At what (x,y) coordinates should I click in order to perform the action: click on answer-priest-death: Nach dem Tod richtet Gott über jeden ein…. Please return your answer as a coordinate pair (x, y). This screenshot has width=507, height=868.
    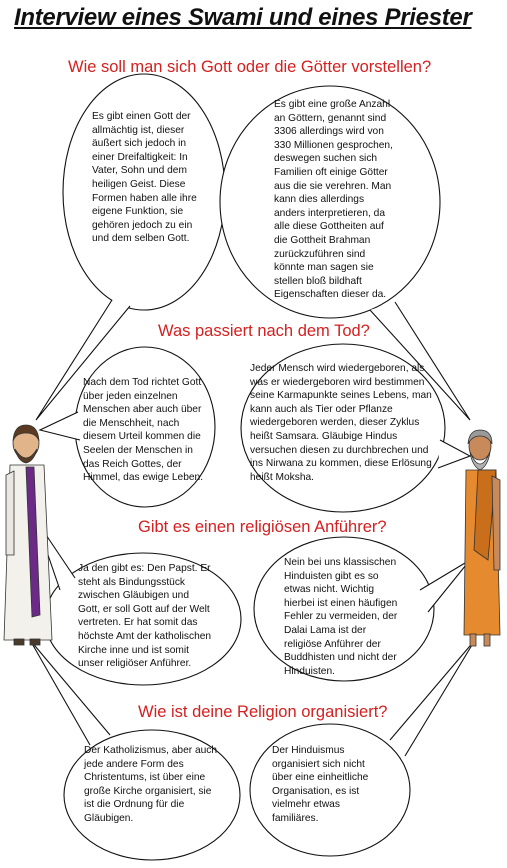
    Looking at the image, I should click on (143, 430).